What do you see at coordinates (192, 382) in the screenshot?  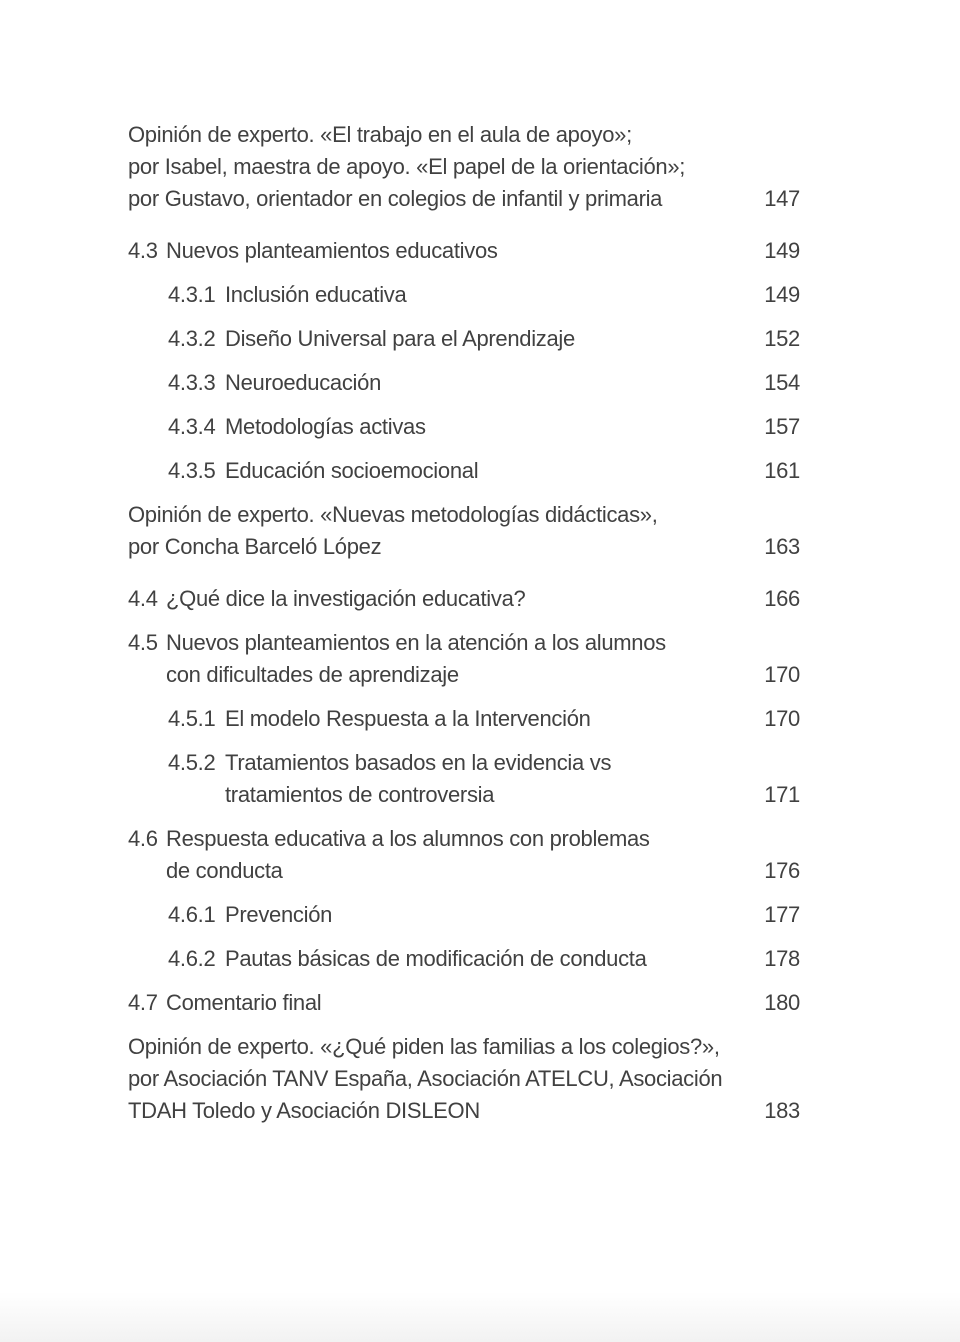 I see `toc-entry-number: 4.3.3` at bounding box center [192, 382].